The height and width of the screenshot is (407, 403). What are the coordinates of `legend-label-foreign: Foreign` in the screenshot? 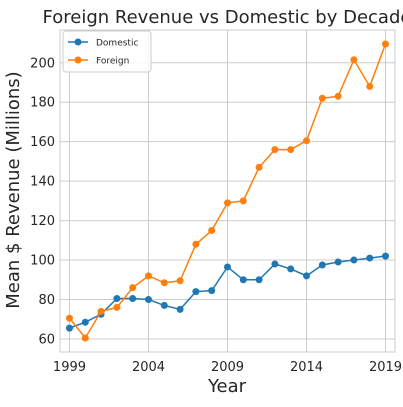 It's located at (112, 62).